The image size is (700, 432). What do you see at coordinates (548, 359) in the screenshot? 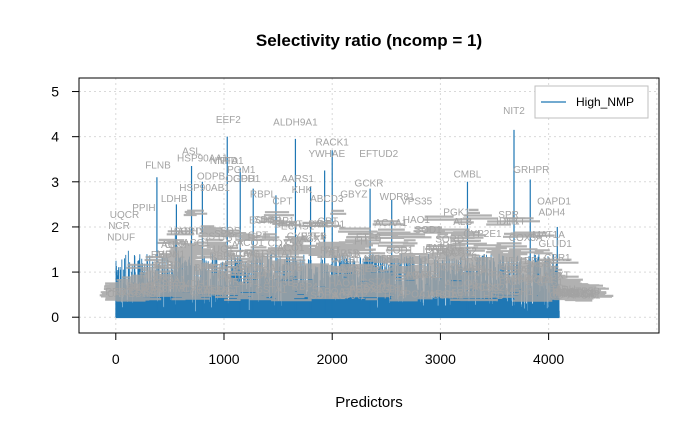
I see `x-tick-label: 4000` at bounding box center [548, 359].